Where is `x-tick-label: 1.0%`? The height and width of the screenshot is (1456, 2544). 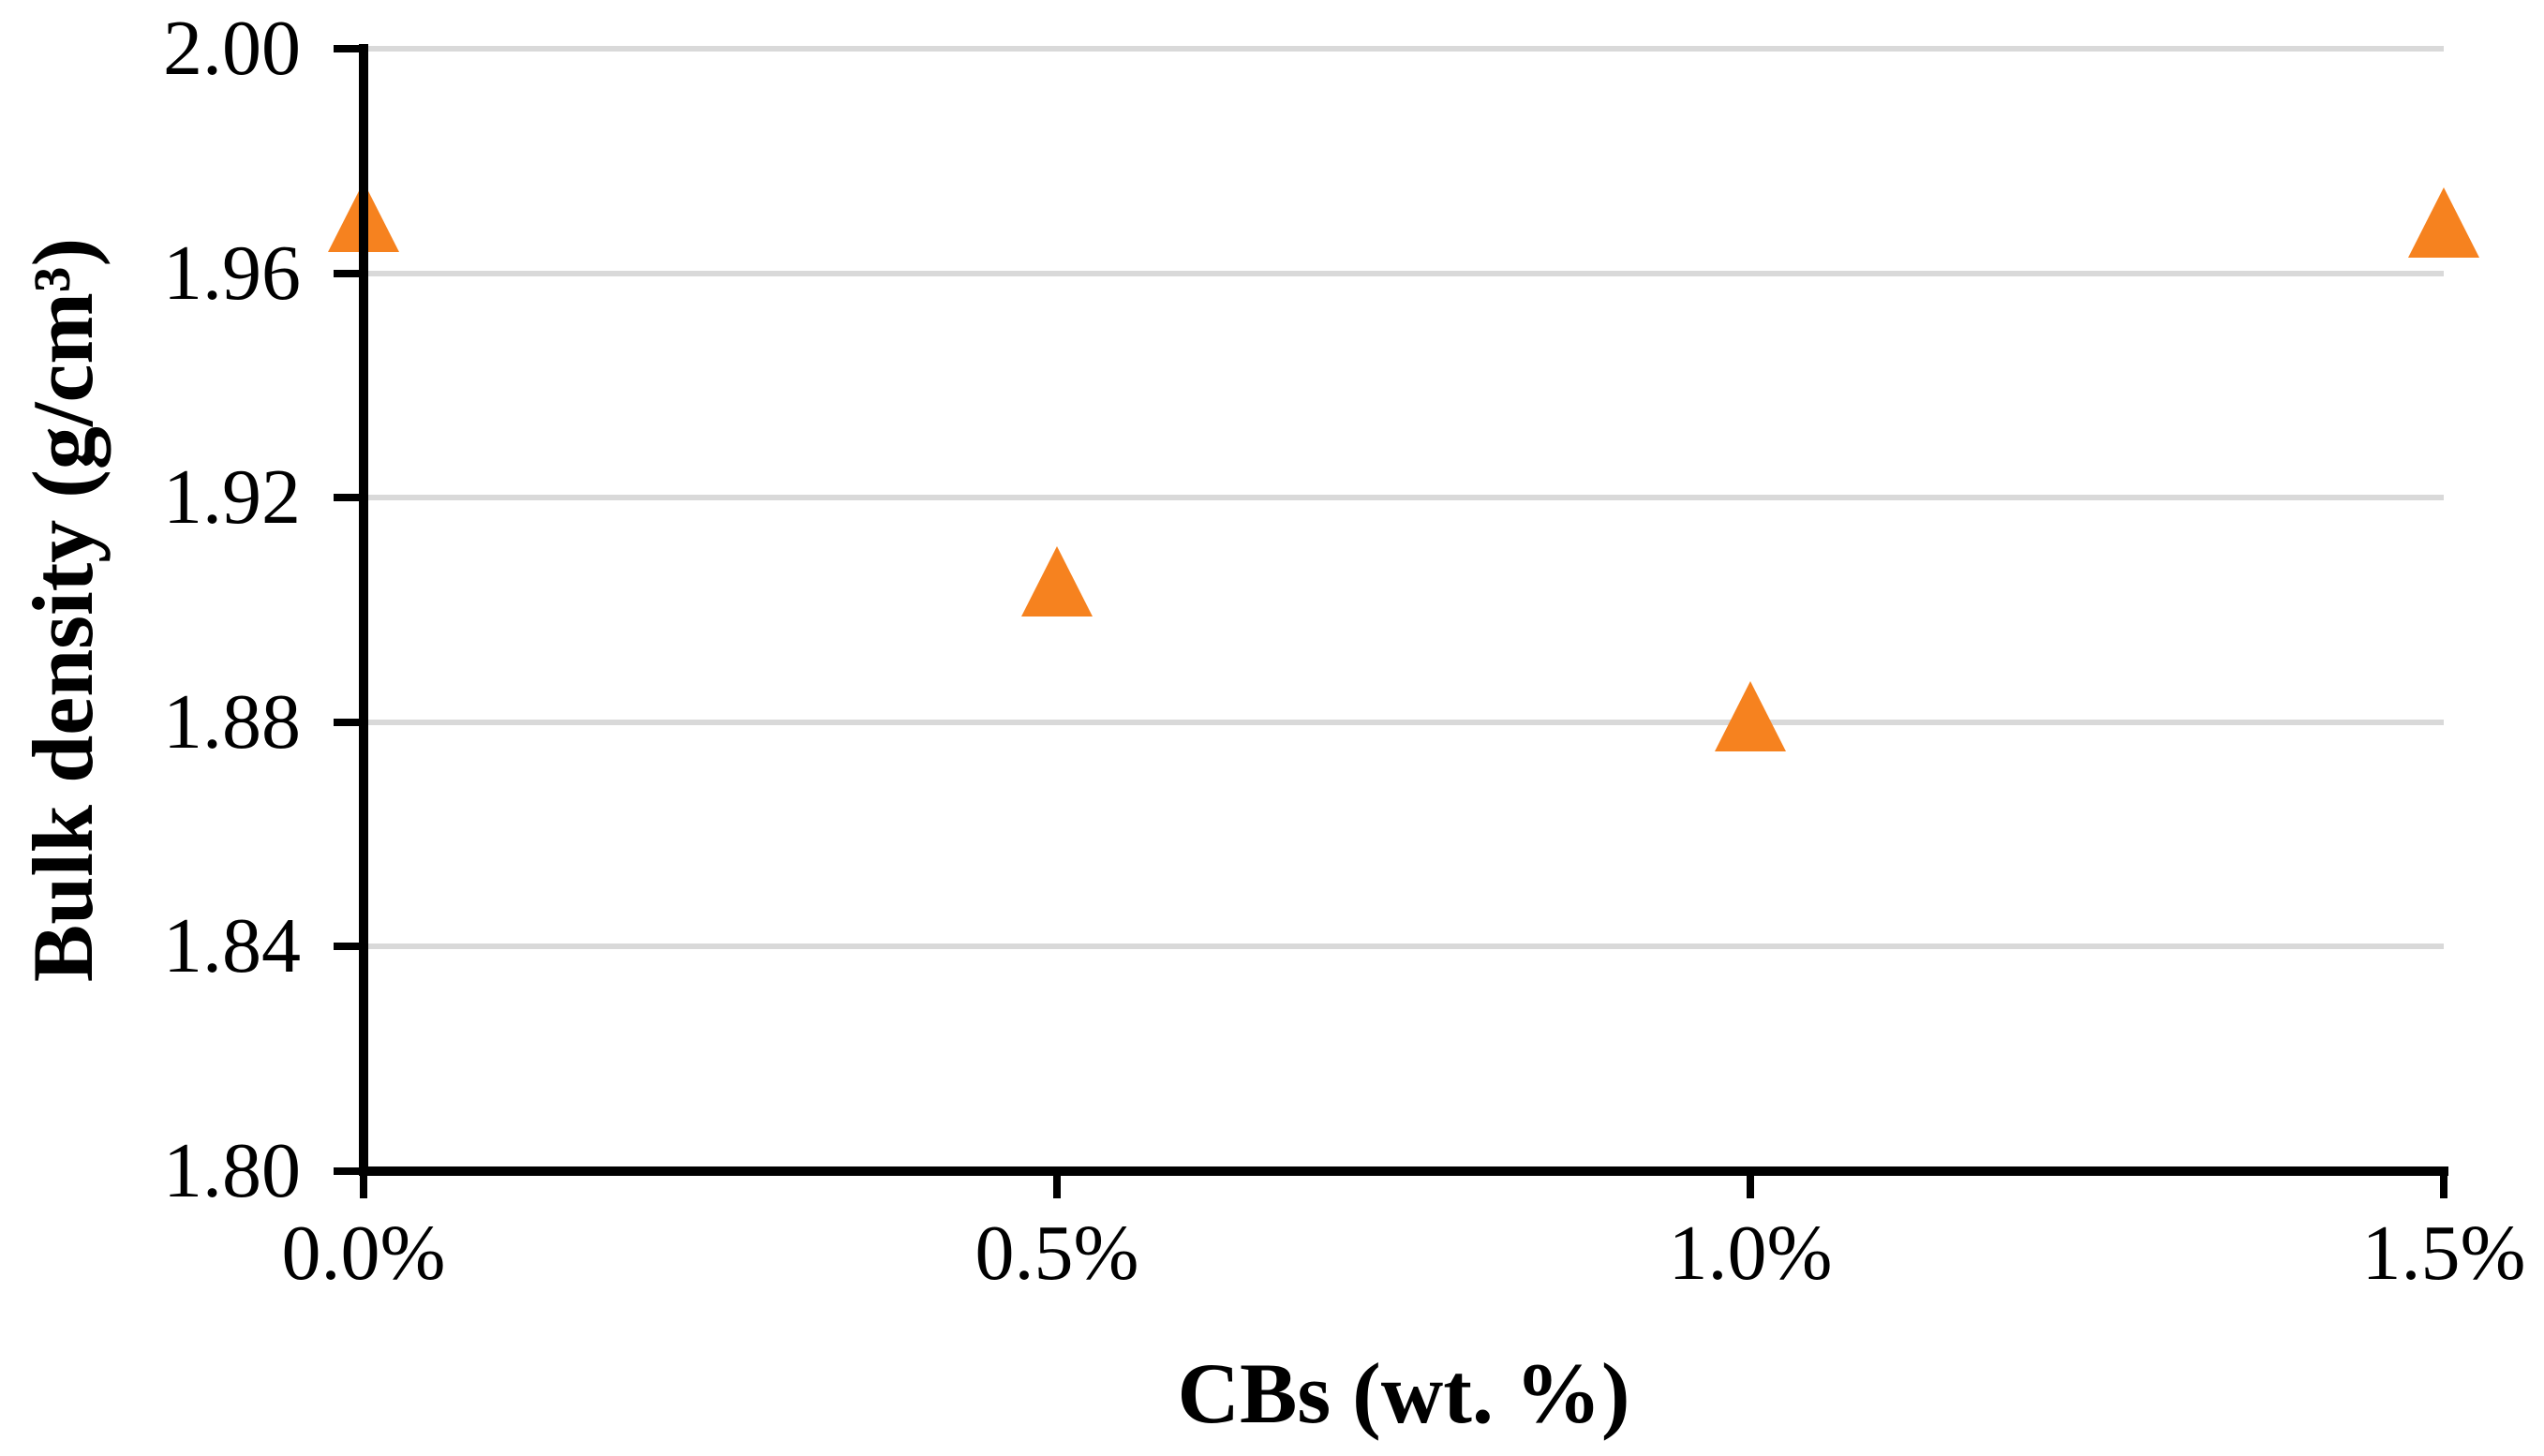
x-tick-label: 1.0% is located at coordinates (1751, 1253).